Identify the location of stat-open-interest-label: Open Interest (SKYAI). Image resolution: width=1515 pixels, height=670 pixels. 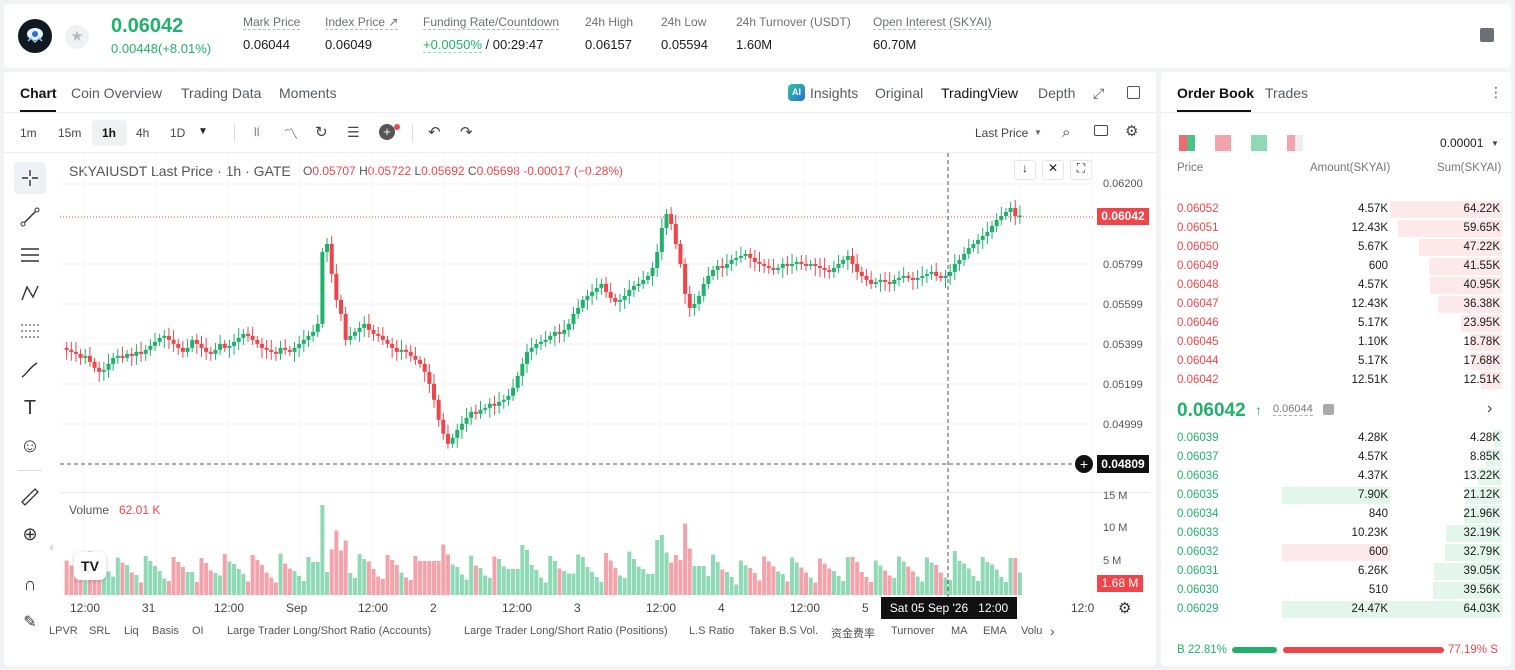
(932, 22).